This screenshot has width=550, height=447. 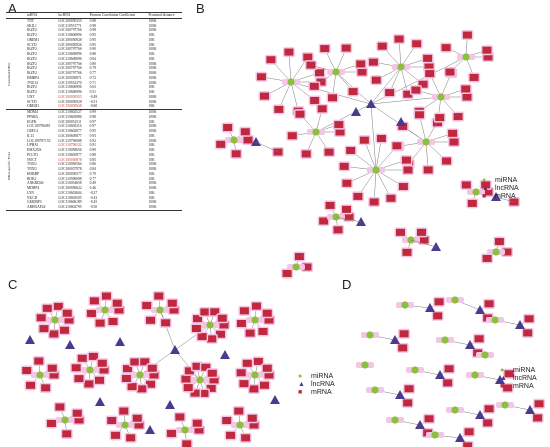 What do you see at coordinates (316, 384) in the screenshot?
I see `legend-c: ● miRNA ▲ lncRNA ■ mRNA` at bounding box center [316, 384].